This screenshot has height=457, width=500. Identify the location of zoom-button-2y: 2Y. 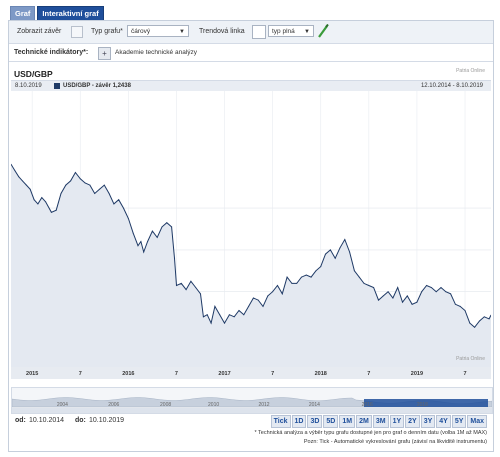
(412, 421).